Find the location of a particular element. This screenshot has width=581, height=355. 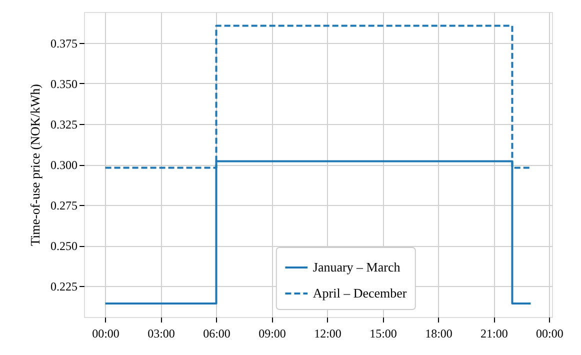

y-tick-label: 0.225 is located at coordinates (64, 287).